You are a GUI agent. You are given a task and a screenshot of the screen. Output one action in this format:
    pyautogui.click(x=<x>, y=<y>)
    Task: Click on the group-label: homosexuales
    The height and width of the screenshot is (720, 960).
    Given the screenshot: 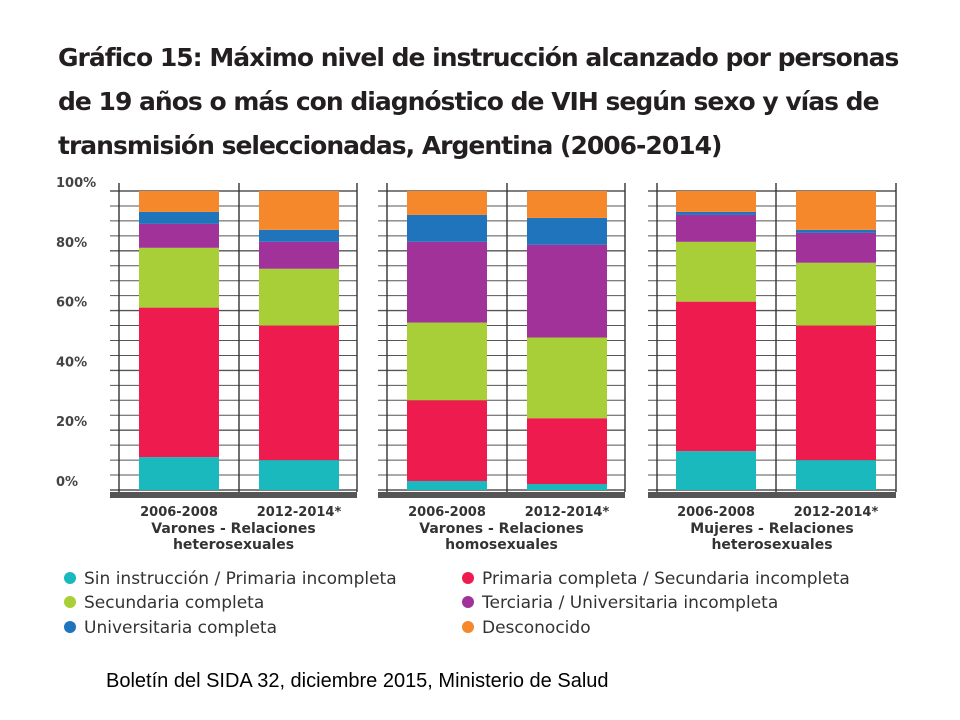 What is the action you would take?
    pyautogui.click(x=501, y=545)
    